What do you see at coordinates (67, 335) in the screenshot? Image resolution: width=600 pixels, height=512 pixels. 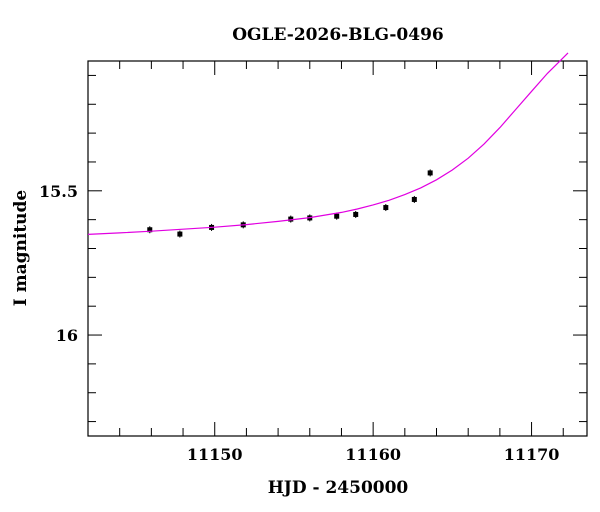 I see `y-tick-label: 16` at bounding box center [67, 335].